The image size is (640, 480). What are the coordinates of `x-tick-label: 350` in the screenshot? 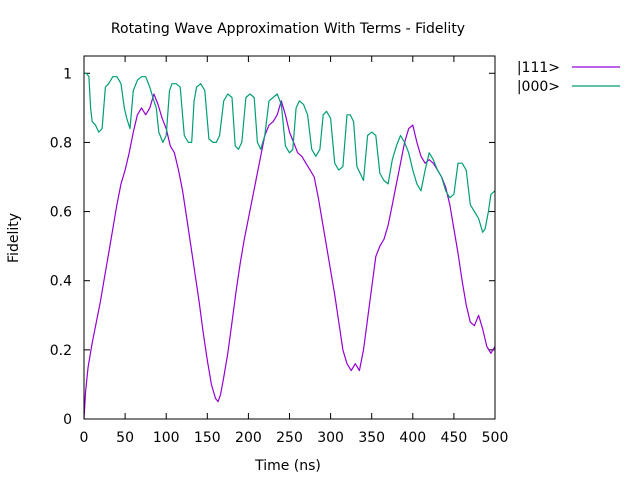 It's located at (371, 438).